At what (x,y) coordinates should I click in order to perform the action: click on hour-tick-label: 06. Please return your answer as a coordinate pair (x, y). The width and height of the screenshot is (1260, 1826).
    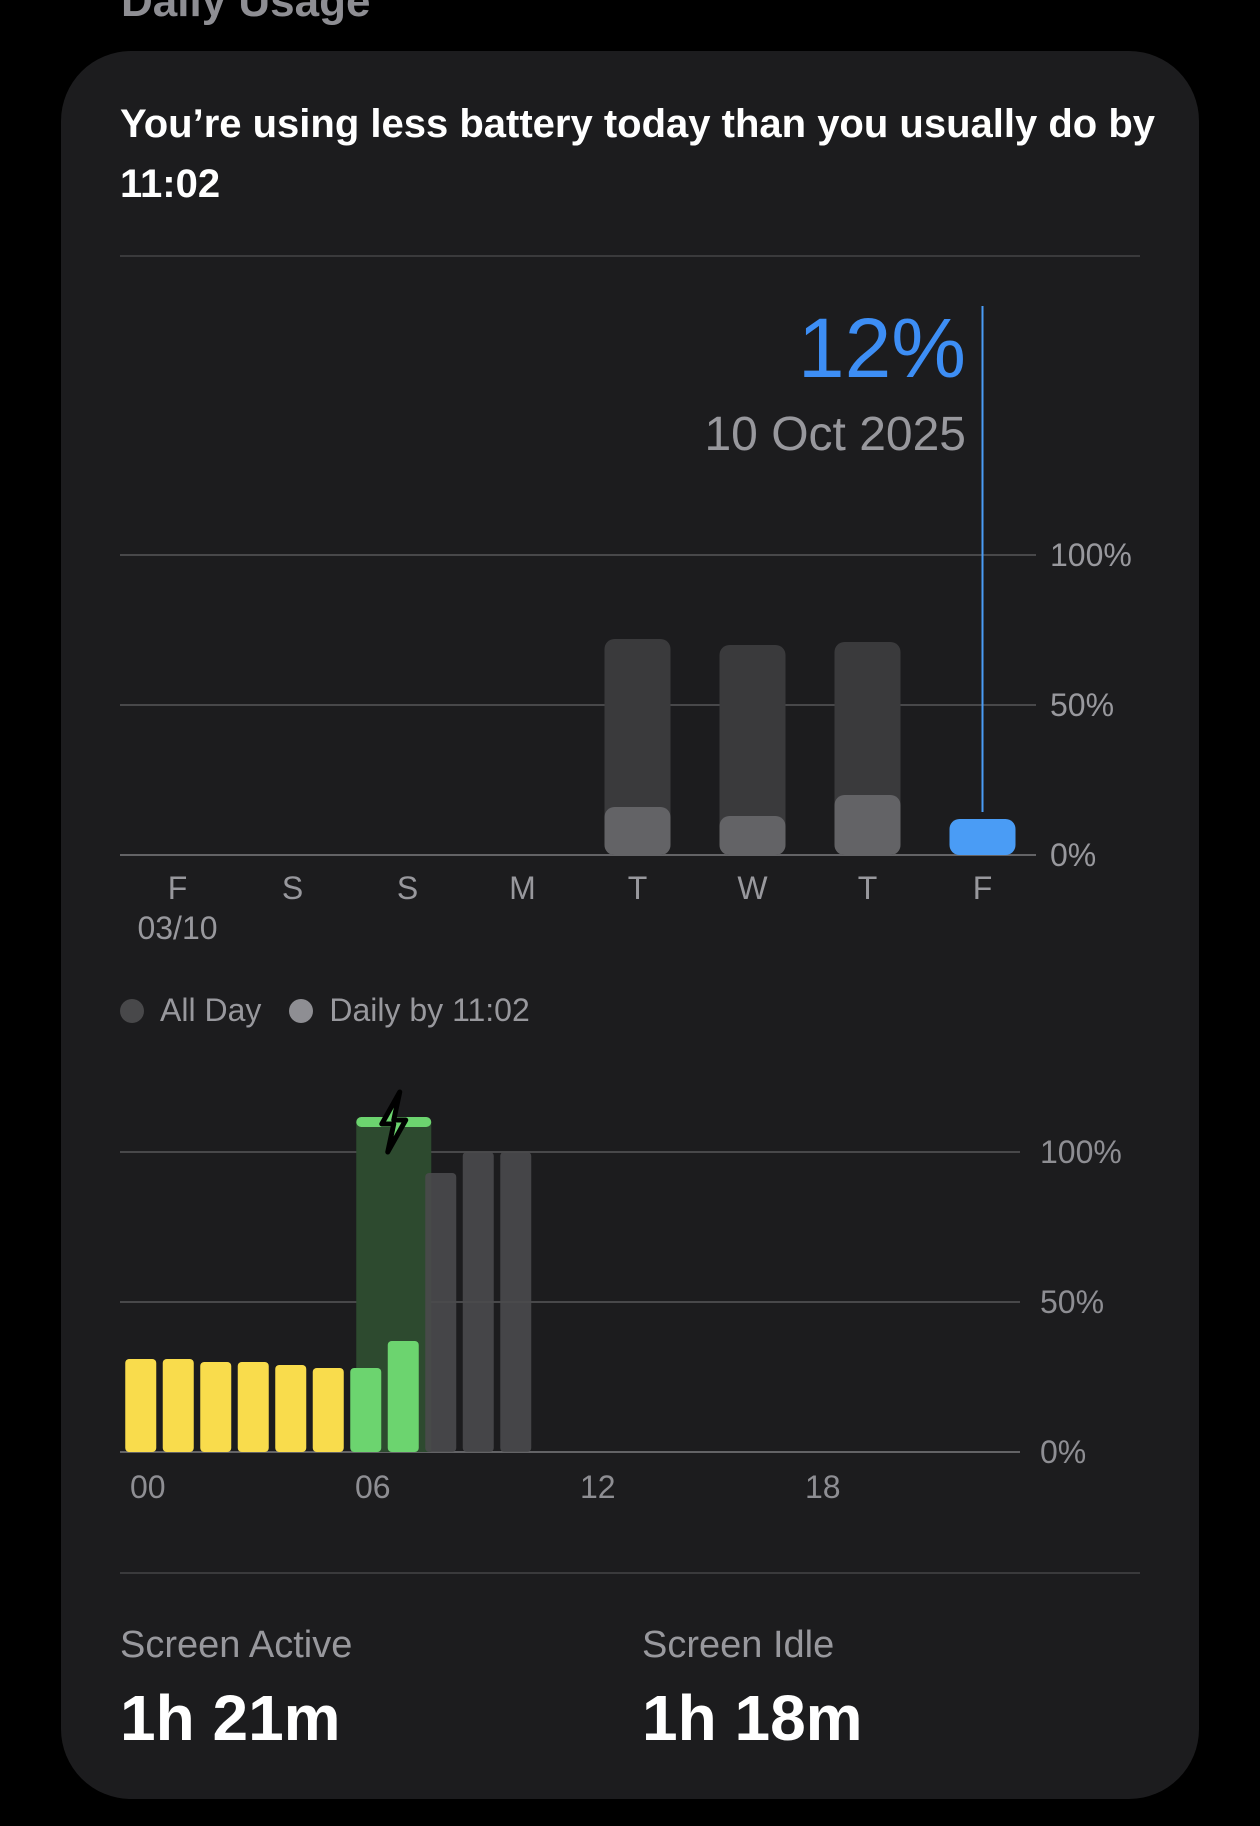
    Looking at the image, I should click on (373, 1487).